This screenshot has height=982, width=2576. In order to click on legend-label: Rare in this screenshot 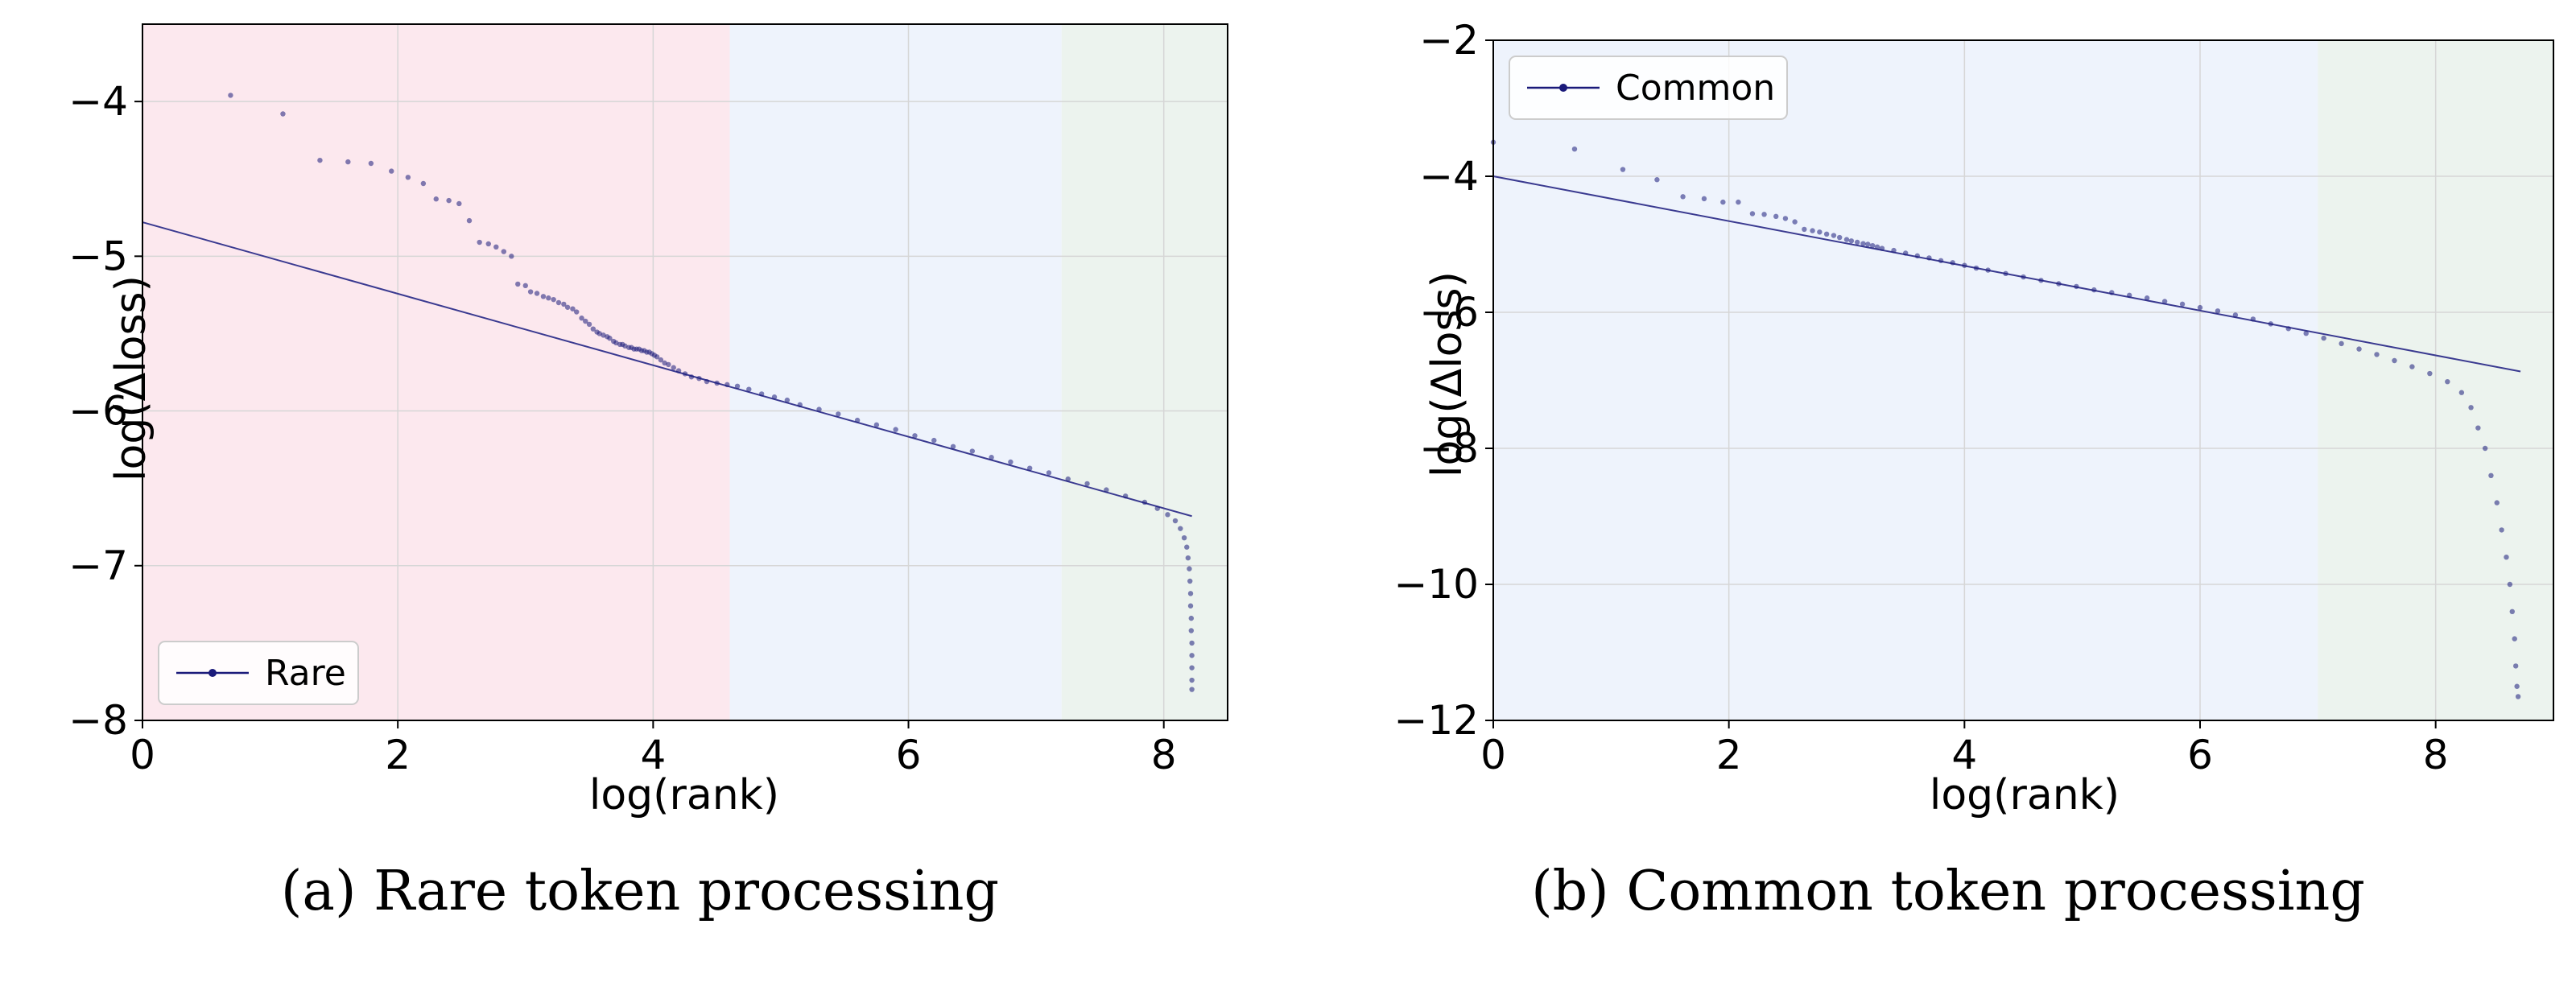, I will do `click(305, 673)`.